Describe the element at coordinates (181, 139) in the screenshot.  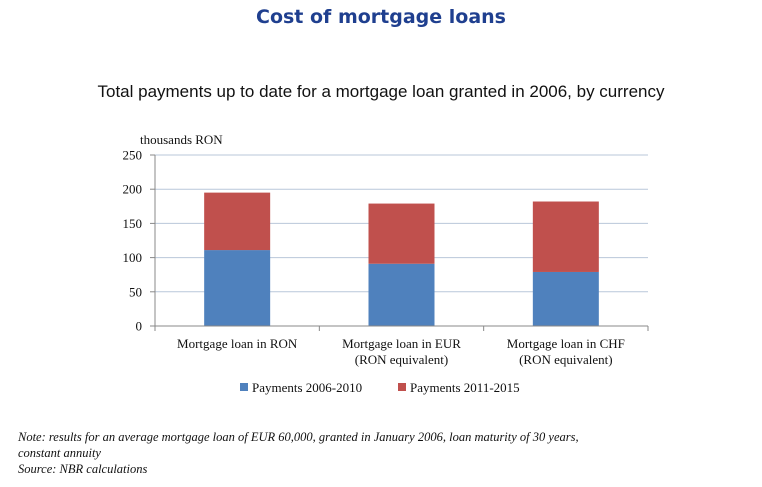
I see `y-axis-label: thousands RON` at that location.